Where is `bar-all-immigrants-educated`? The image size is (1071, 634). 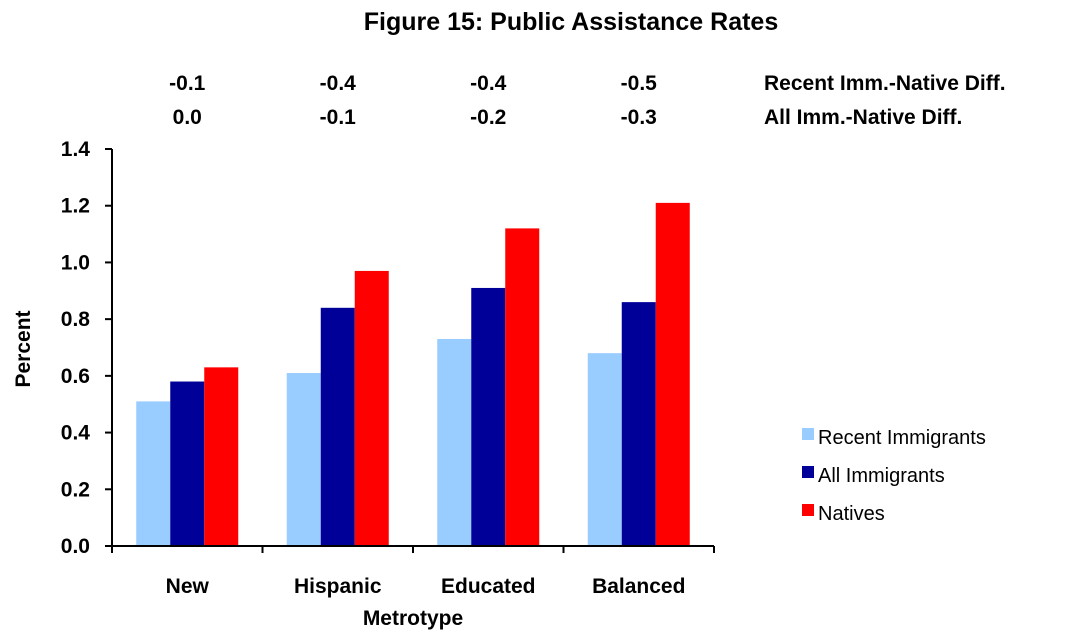 bar-all-immigrants-educated is located at coordinates (488, 416).